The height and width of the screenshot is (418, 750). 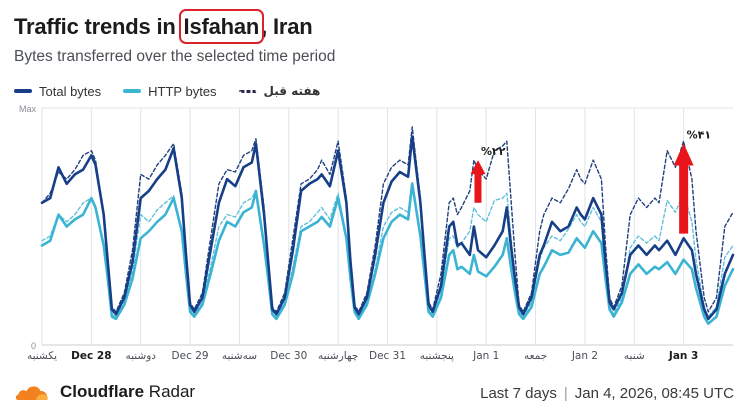 What do you see at coordinates (338, 356) in the screenshot?
I see `x-tick-label: چهارشنبه` at bounding box center [338, 356].